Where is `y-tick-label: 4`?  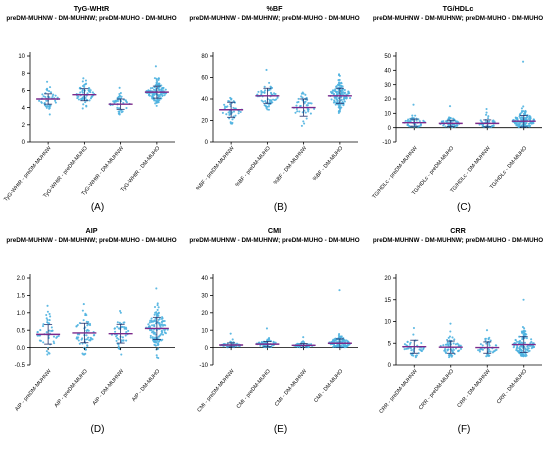 y-tick-label: 4 is located at coordinates (24, 109).